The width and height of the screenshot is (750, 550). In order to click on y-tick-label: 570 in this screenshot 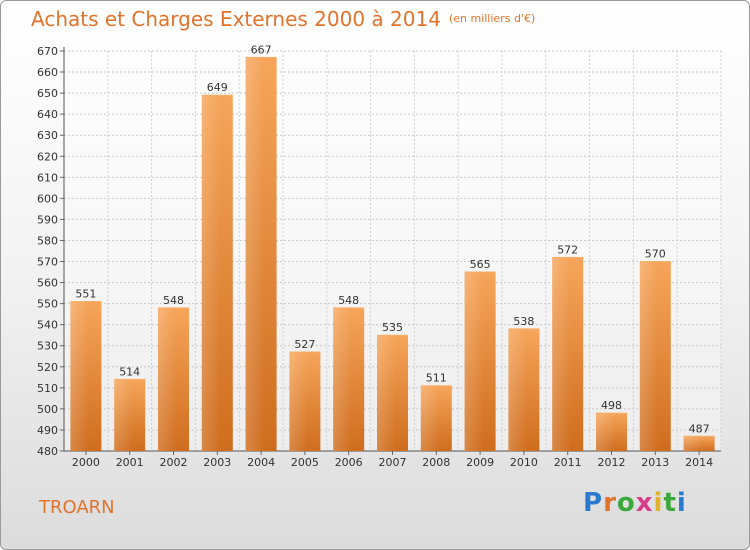, I will do `click(47, 262)`.